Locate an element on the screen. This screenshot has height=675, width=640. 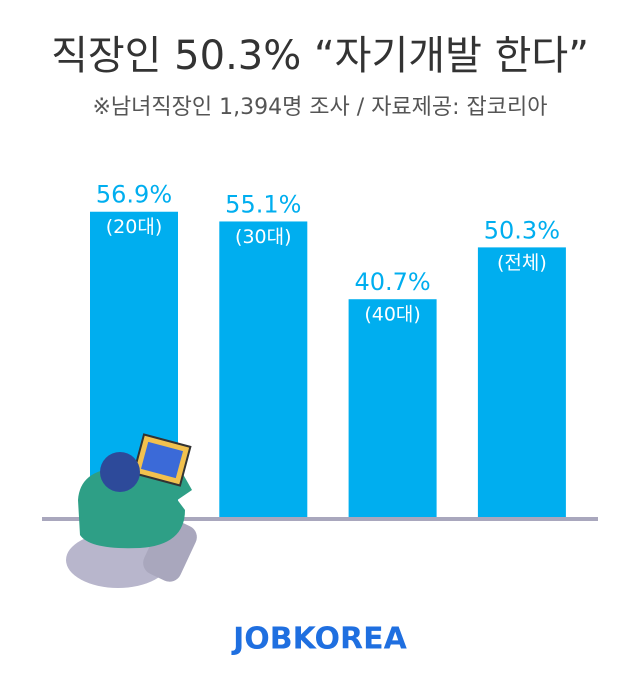
body is located at coordinates (131, 508).